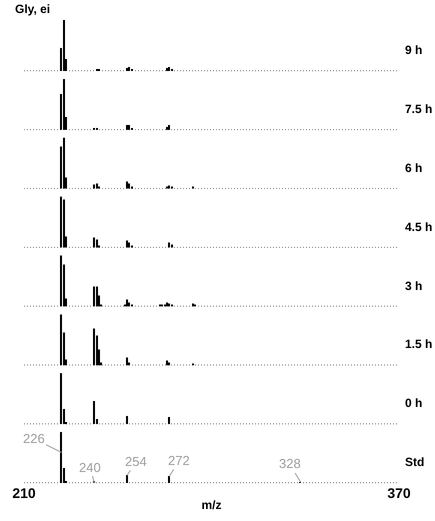 The image size is (435, 521). Describe the element at coordinates (211, 505) in the screenshot. I see `x-axis-title: m/z` at that location.